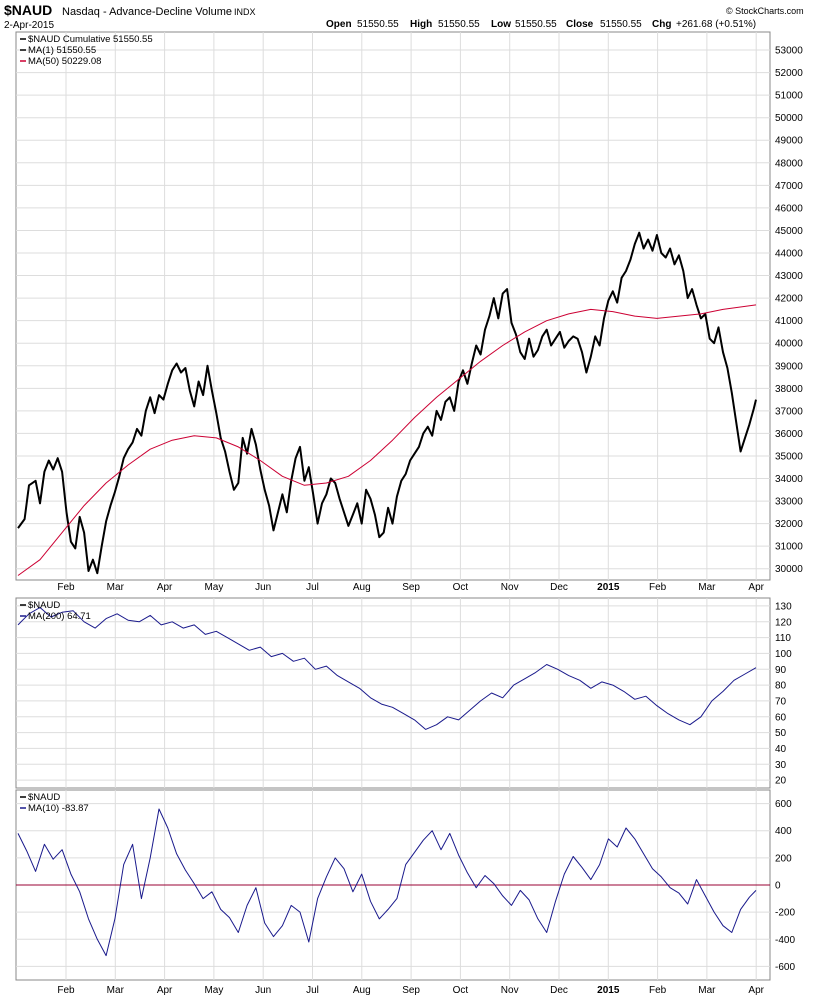  I want to click on x-tick-label-main-jul: Jul, so click(312, 587).